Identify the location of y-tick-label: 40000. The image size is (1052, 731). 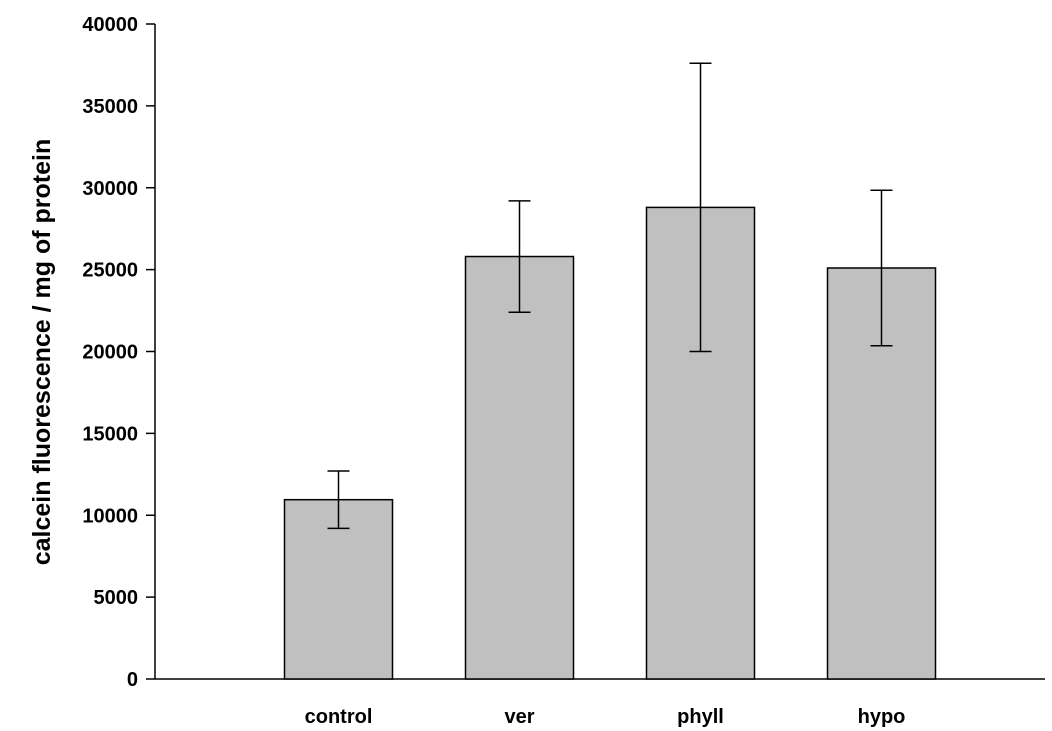
(110, 25).